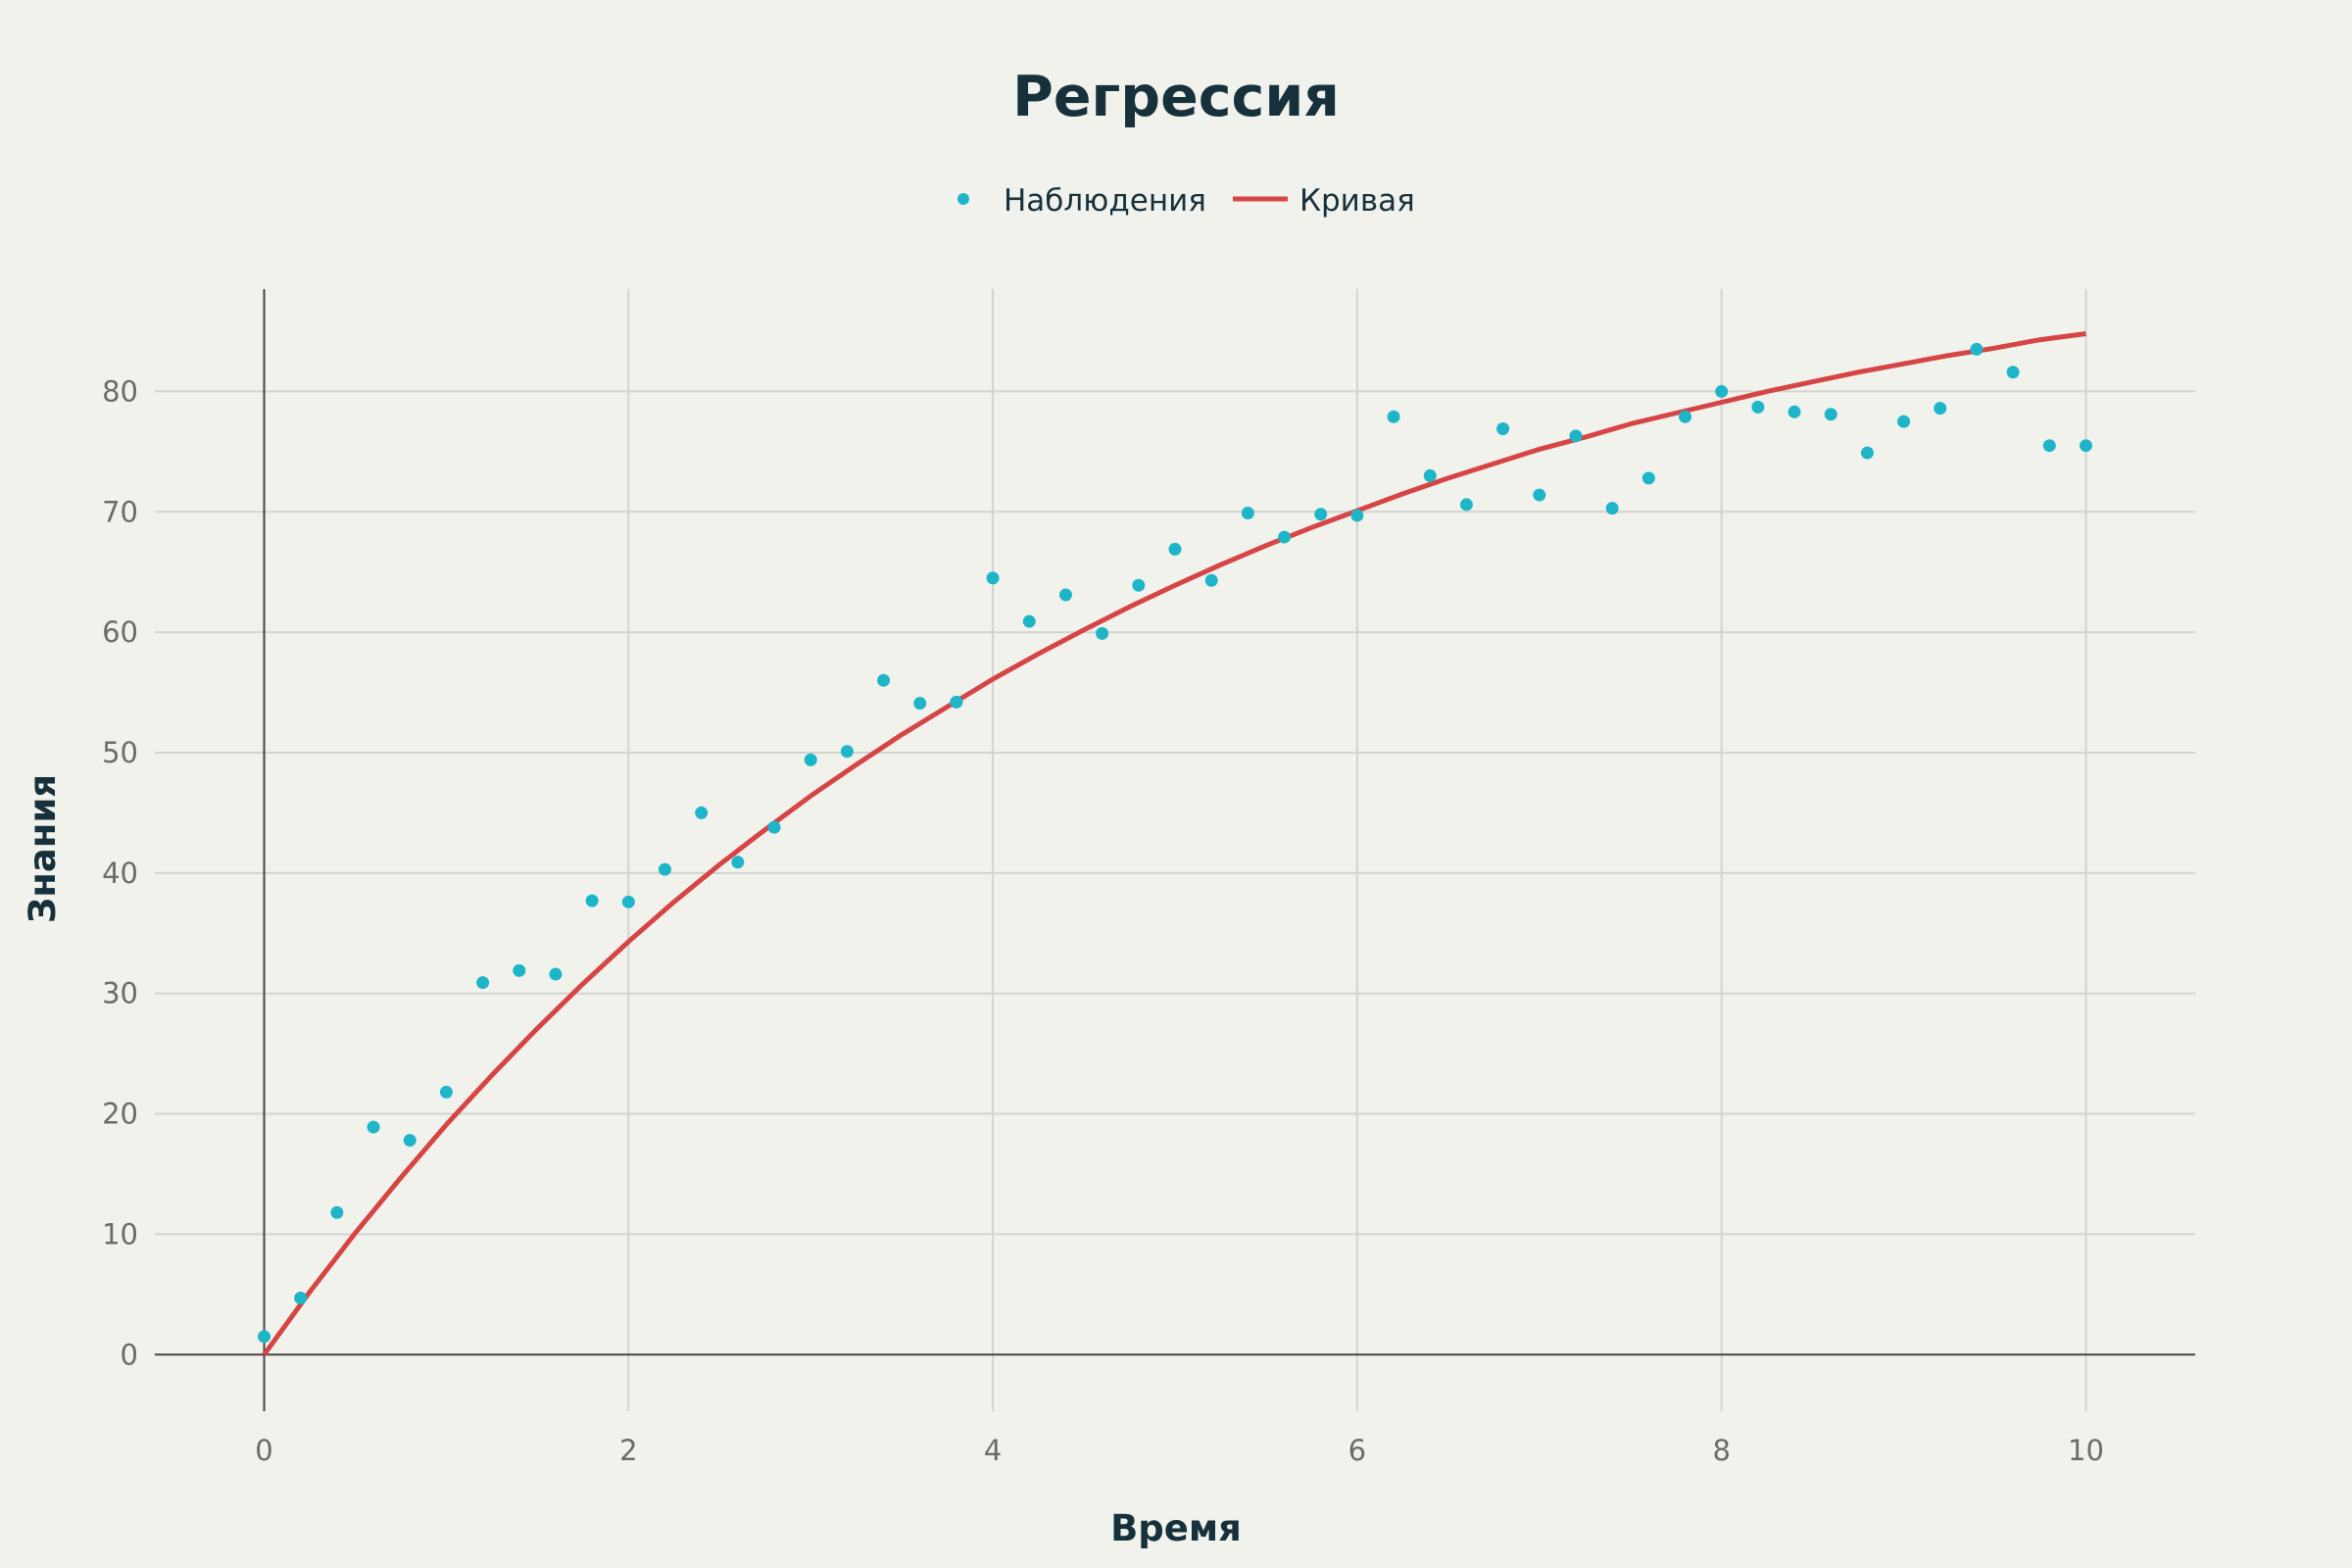 Image resolution: width=2352 pixels, height=1568 pixels. I want to click on legend-observations-marker, so click(963, 199).